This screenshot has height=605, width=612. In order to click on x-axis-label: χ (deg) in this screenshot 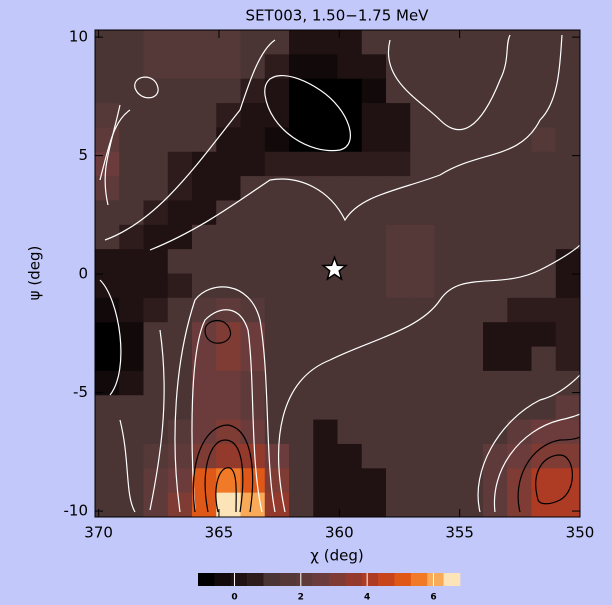, I will do `click(336, 556)`.